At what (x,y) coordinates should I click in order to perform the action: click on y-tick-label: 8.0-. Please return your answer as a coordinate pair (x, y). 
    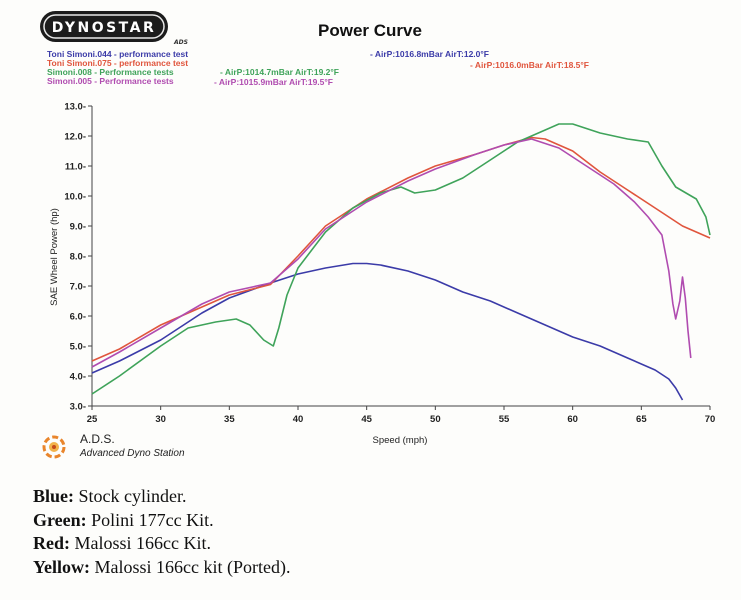
    Looking at the image, I should click on (78, 257).